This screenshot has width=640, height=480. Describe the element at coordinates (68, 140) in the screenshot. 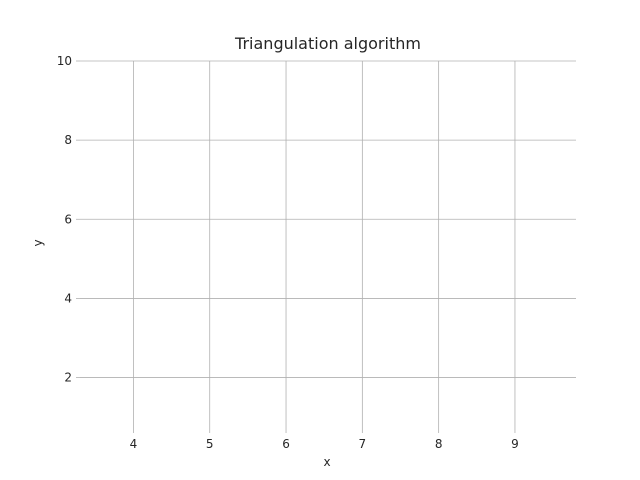

I see `y-tick-label: 8` at that location.